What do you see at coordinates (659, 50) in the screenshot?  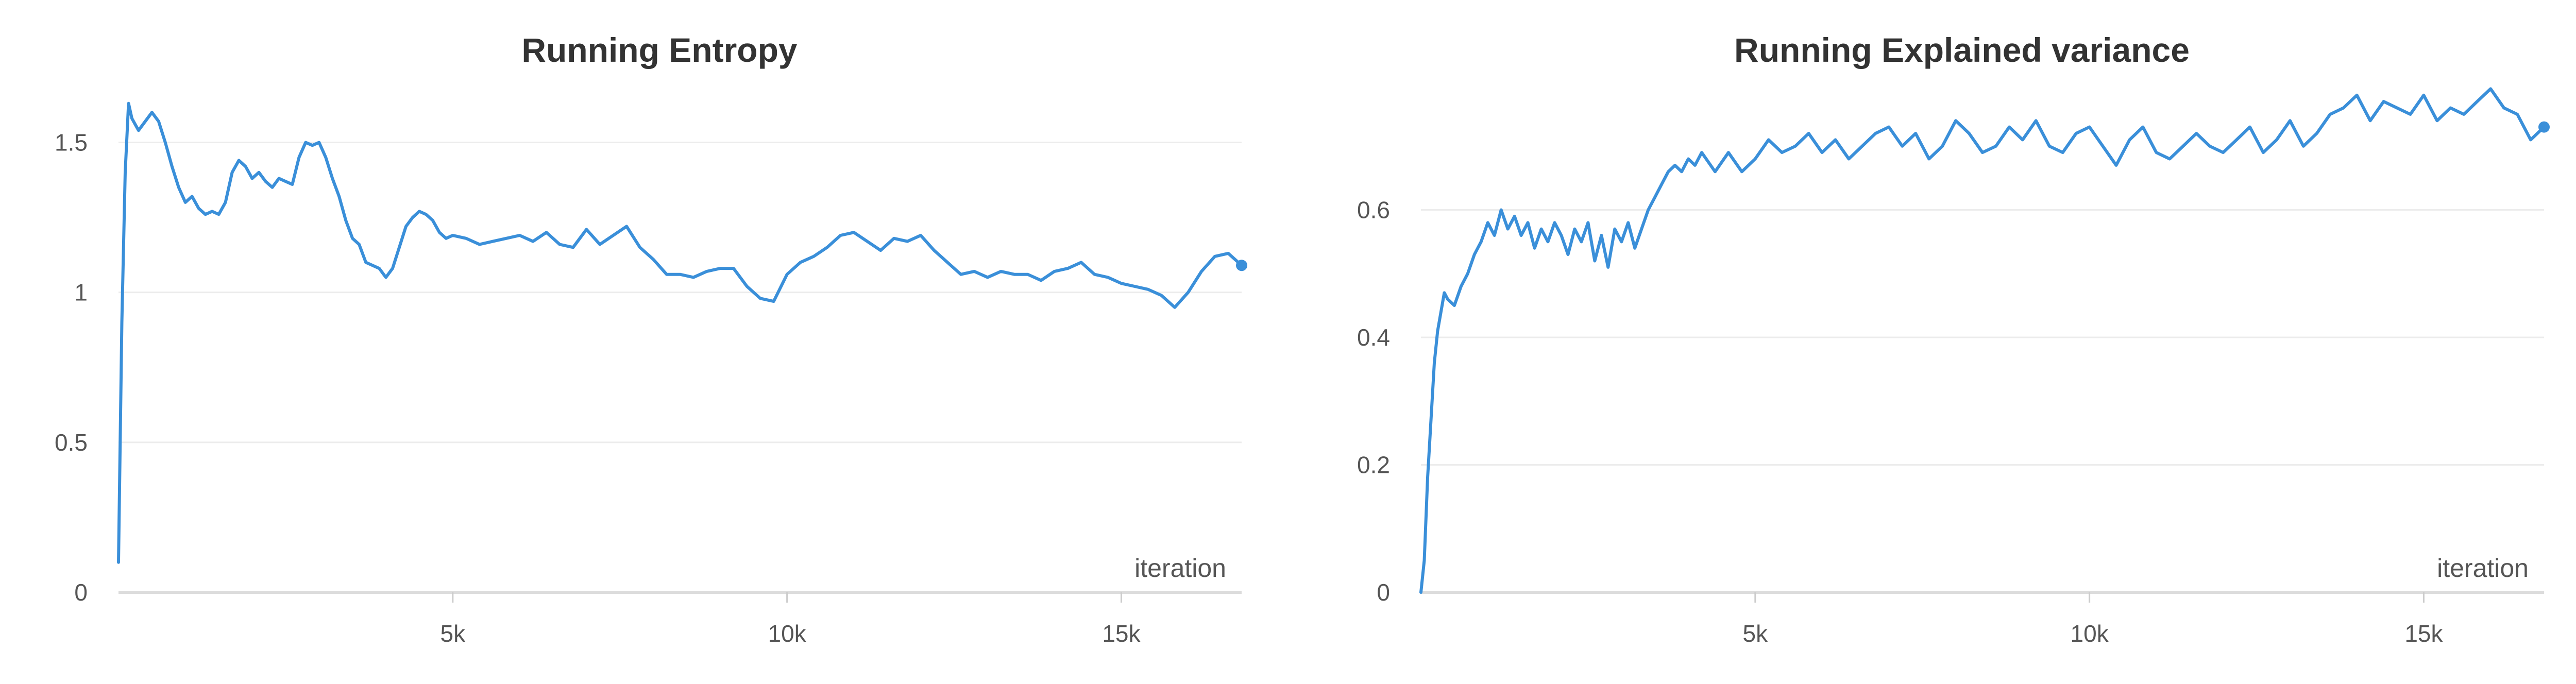 I see `chart-title: Running Entropy` at bounding box center [659, 50].